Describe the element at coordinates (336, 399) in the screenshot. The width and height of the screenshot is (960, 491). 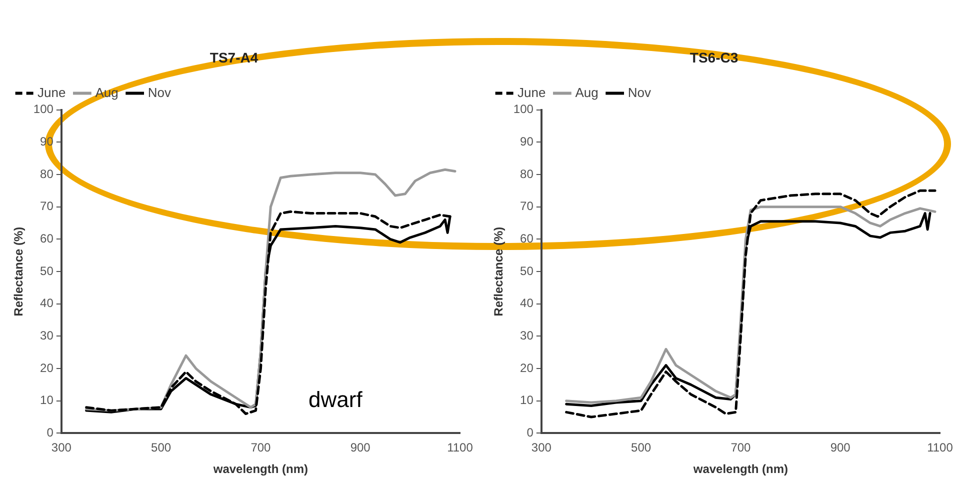
I see `annotation: dwarf` at that location.